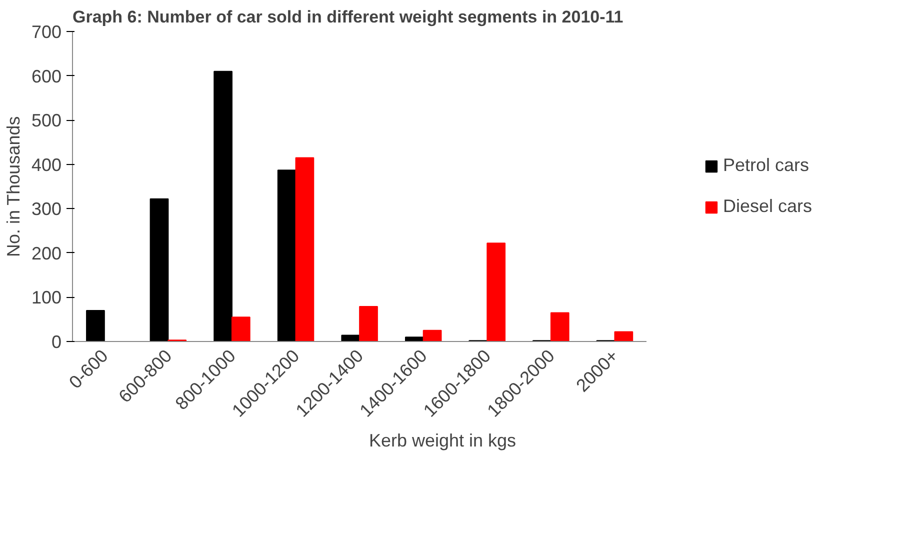 The image size is (903, 542). What do you see at coordinates (46, 298) in the screenshot?
I see `y-tick-label: 100` at bounding box center [46, 298].